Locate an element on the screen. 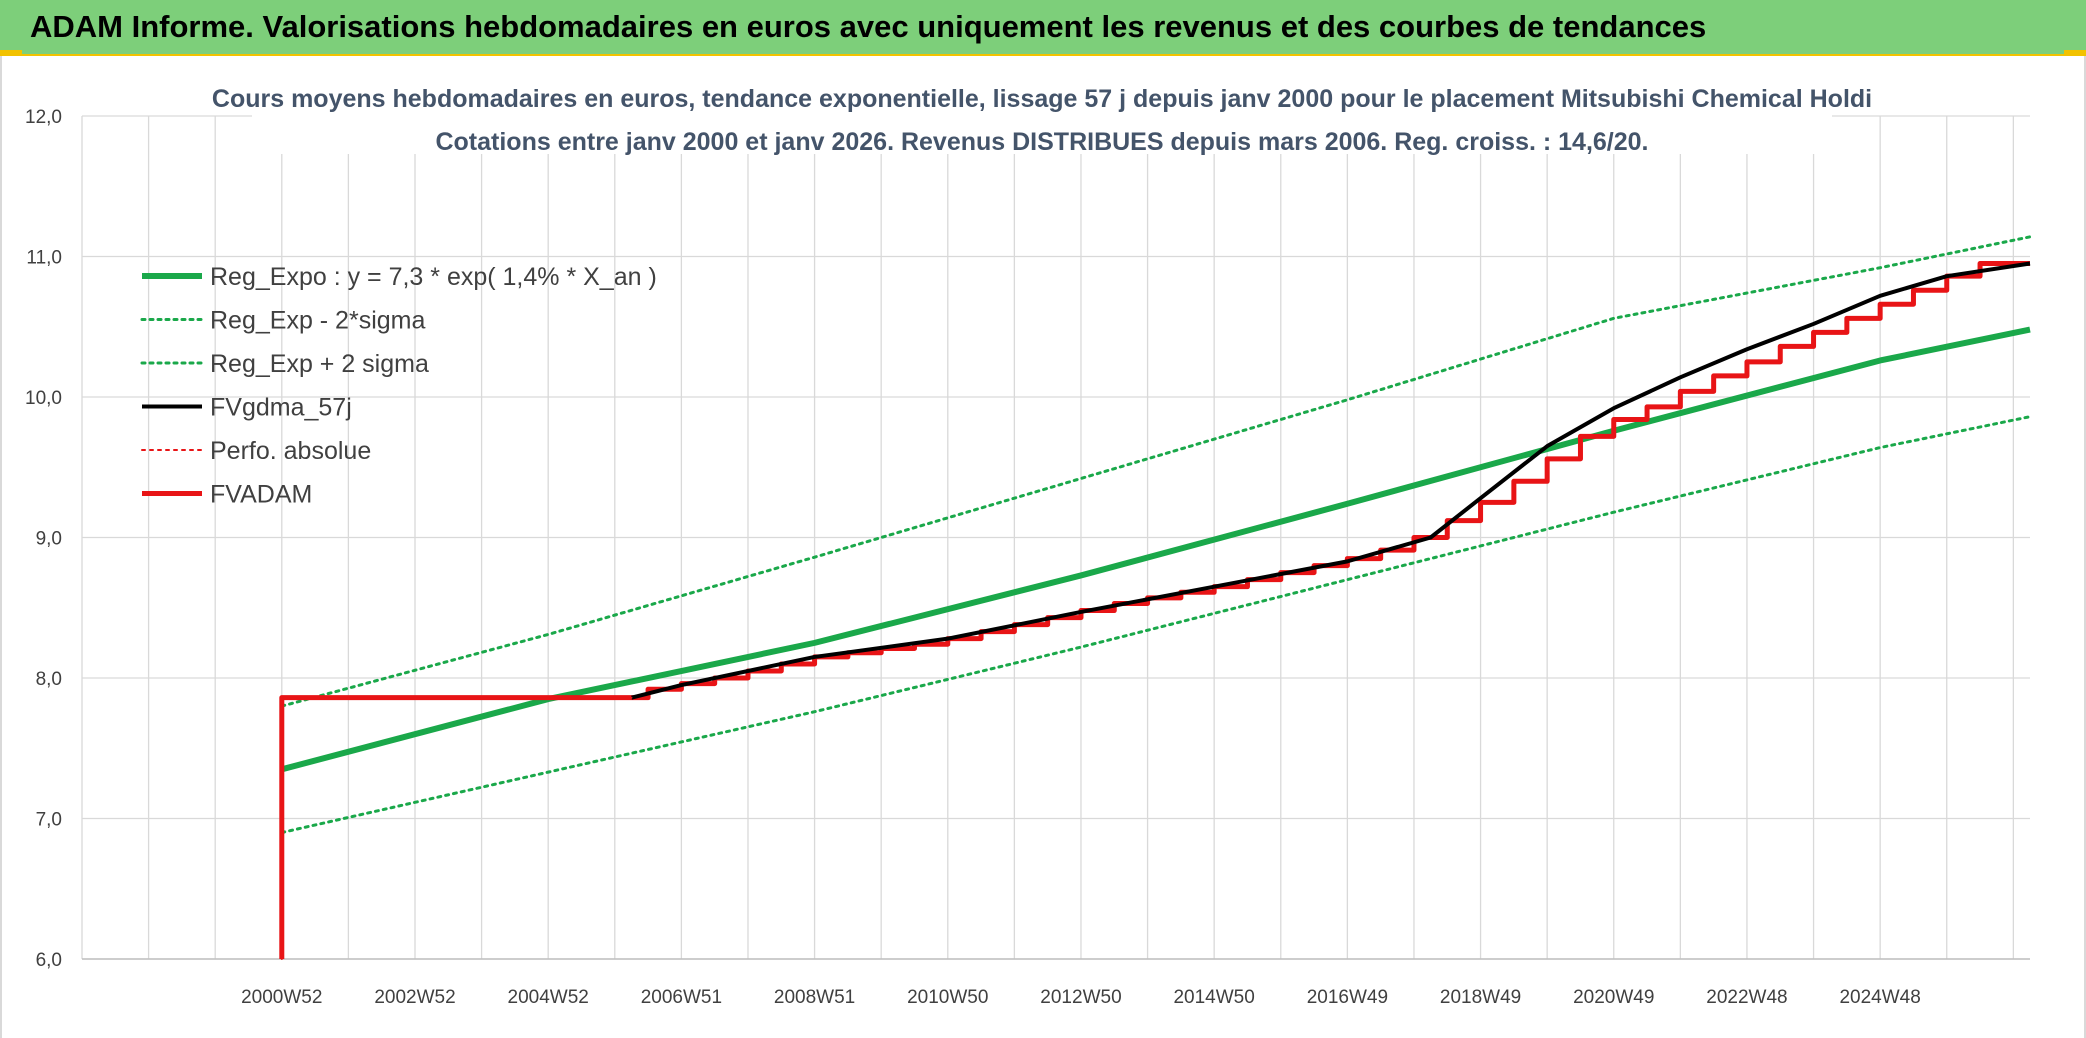 This screenshot has height=1038, width=2086. x-tick-label: 2010W50 is located at coordinates (947, 997).